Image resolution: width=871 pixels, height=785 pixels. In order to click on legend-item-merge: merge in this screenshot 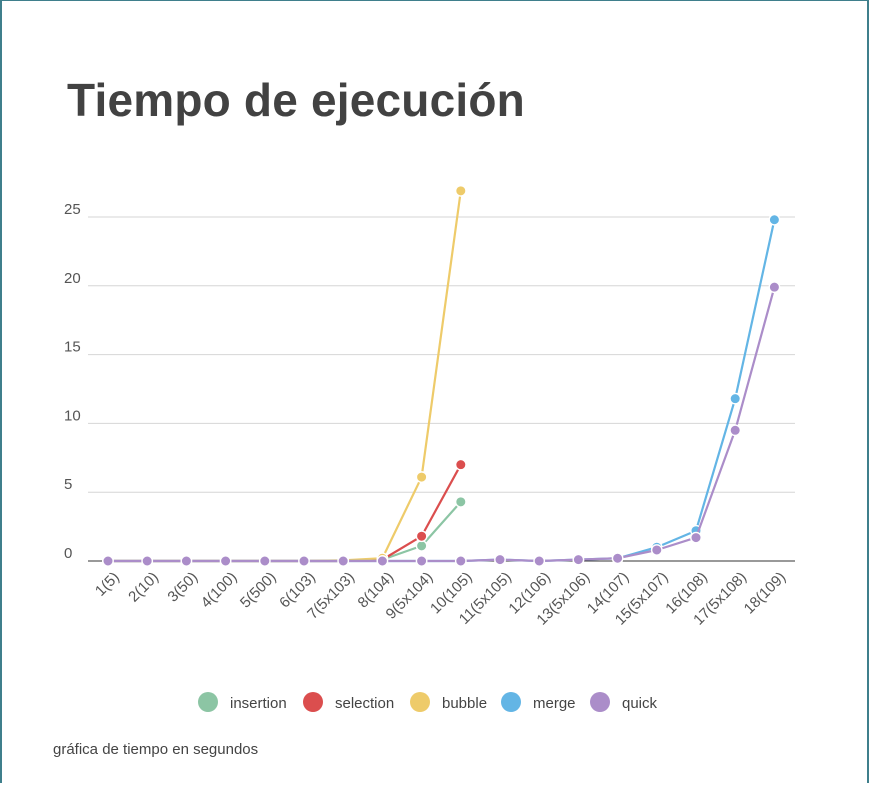, I will do `click(538, 702)`.